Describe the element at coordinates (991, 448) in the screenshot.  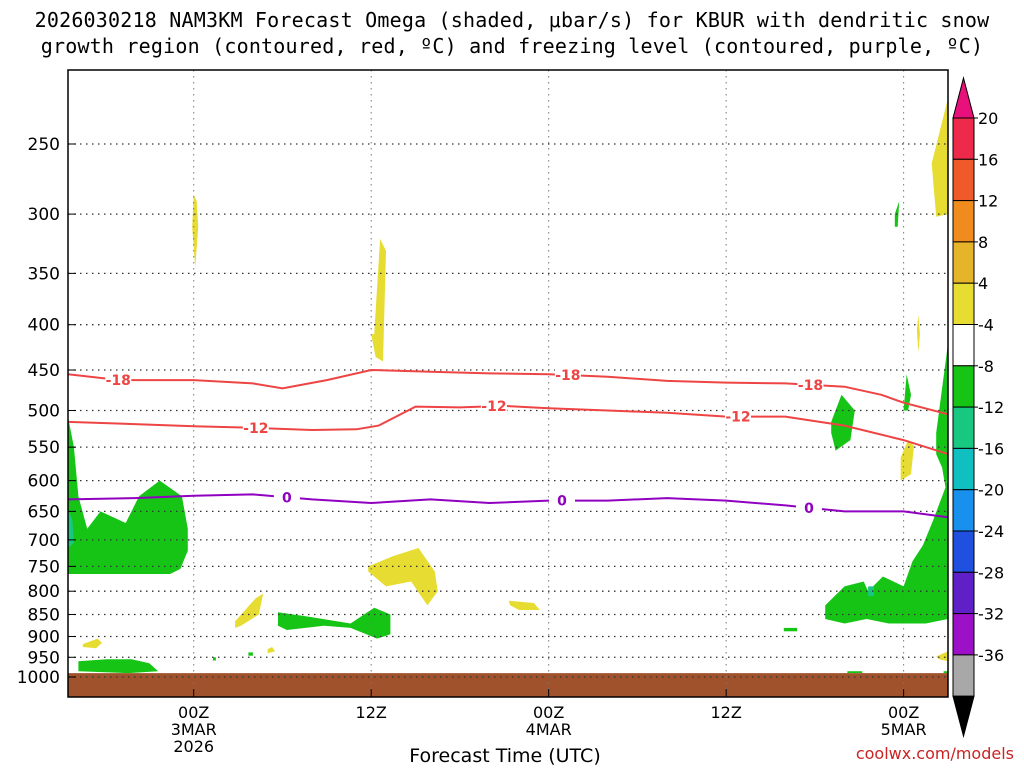
I see `colorbar-label-8: -16` at that location.